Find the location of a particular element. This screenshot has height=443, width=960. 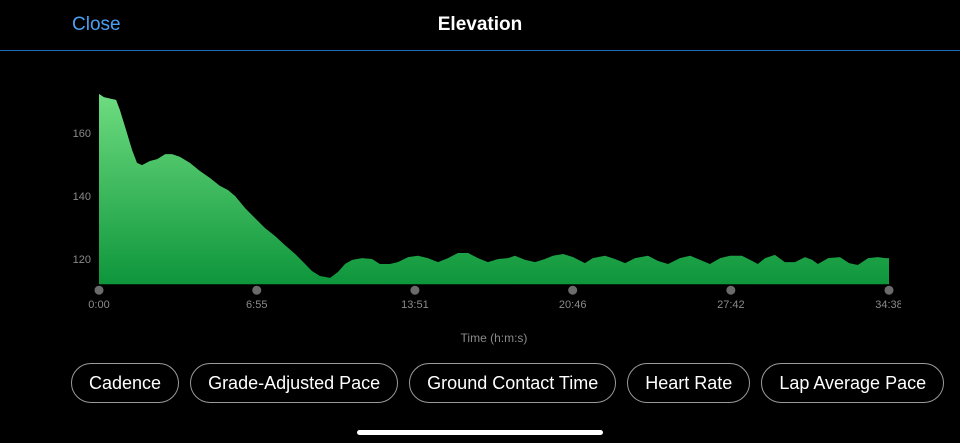

chip-cadence: Cadence is located at coordinates (125, 383).